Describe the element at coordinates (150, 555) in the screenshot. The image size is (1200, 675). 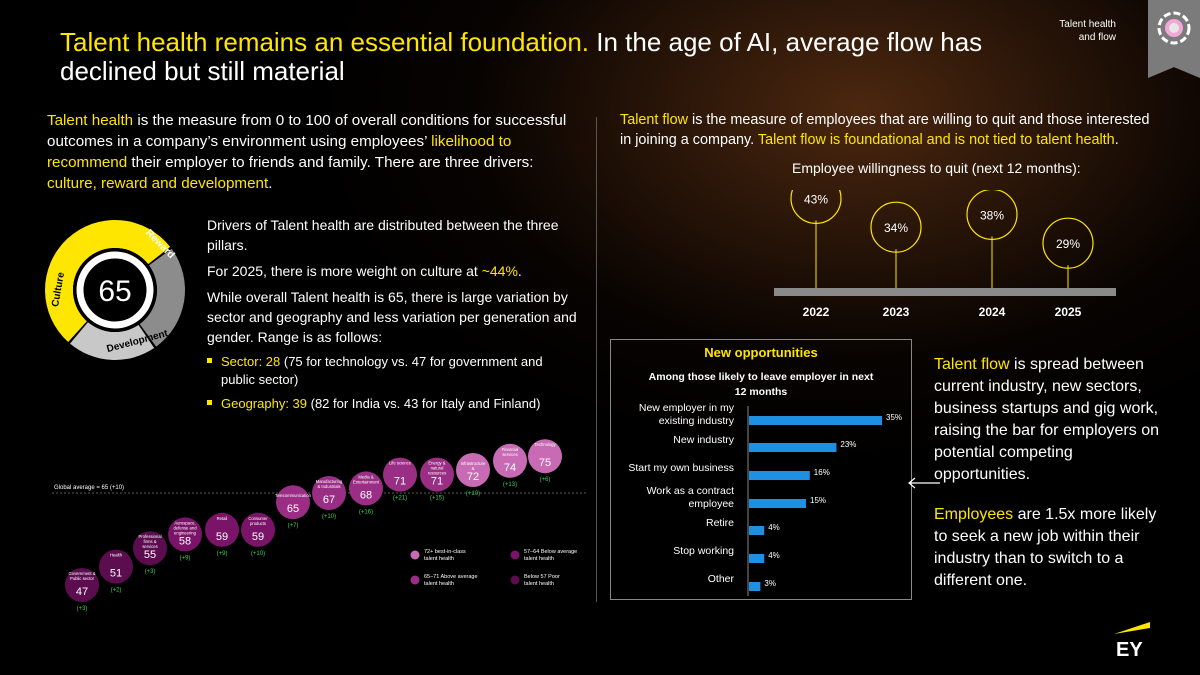
I see `sector-value: 55` at that location.